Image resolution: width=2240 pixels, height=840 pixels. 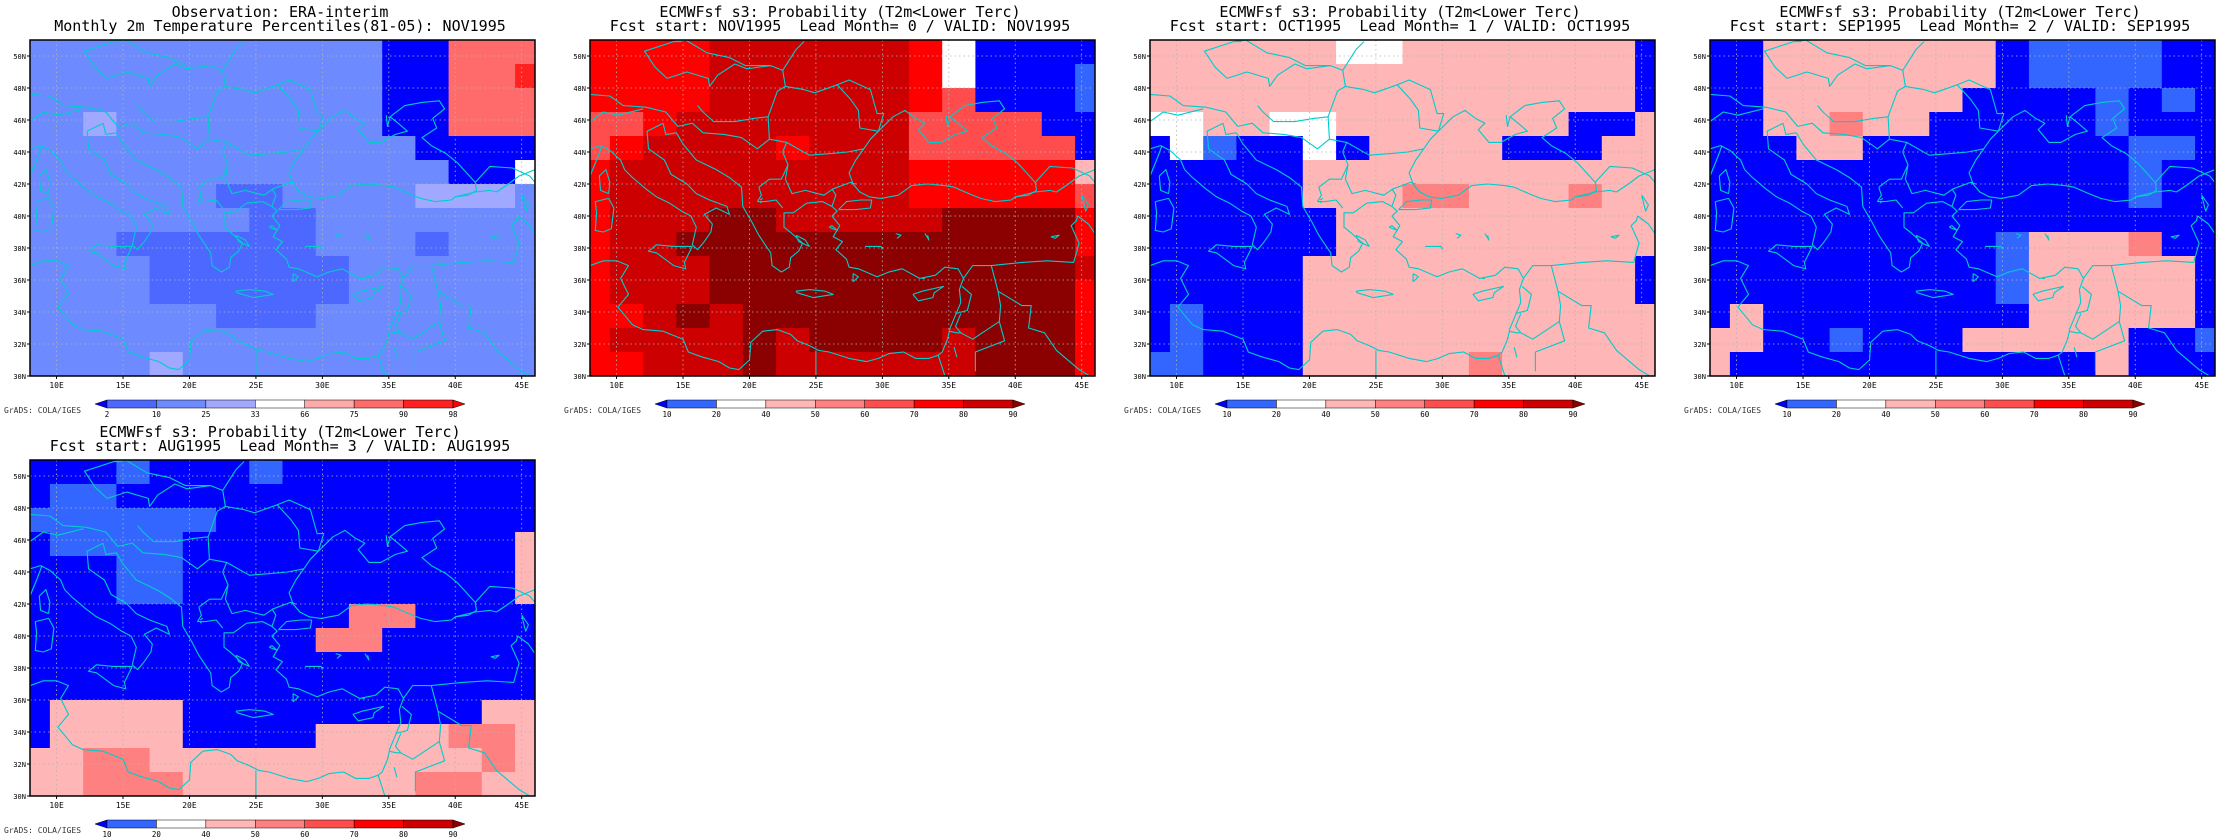 I want to click on map-area, so click(x=282, y=208).